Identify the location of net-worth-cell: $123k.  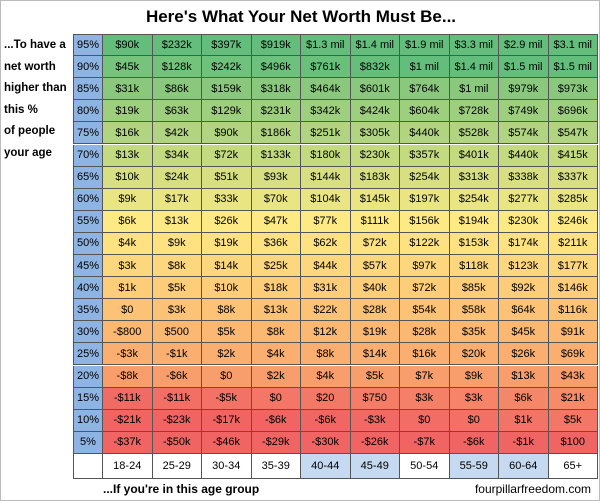
(524, 266).